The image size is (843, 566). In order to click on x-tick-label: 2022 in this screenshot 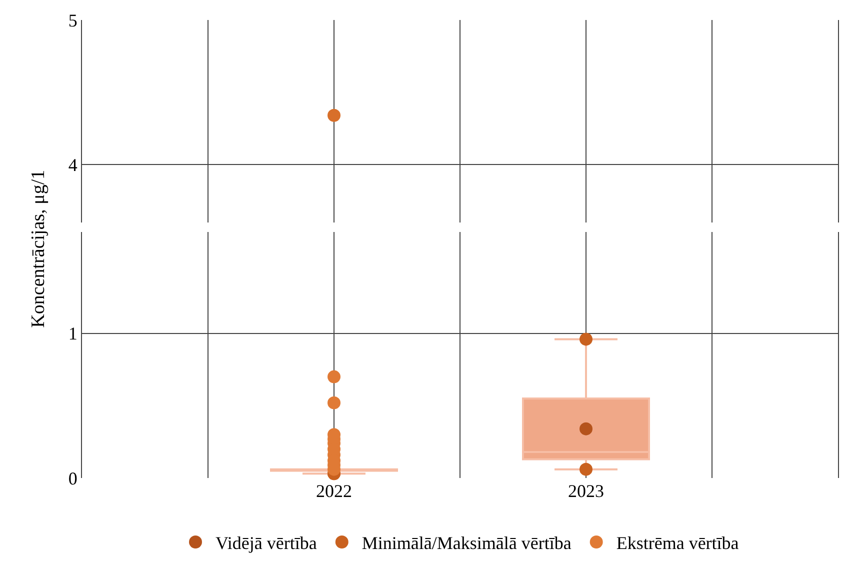, I will do `click(334, 491)`.